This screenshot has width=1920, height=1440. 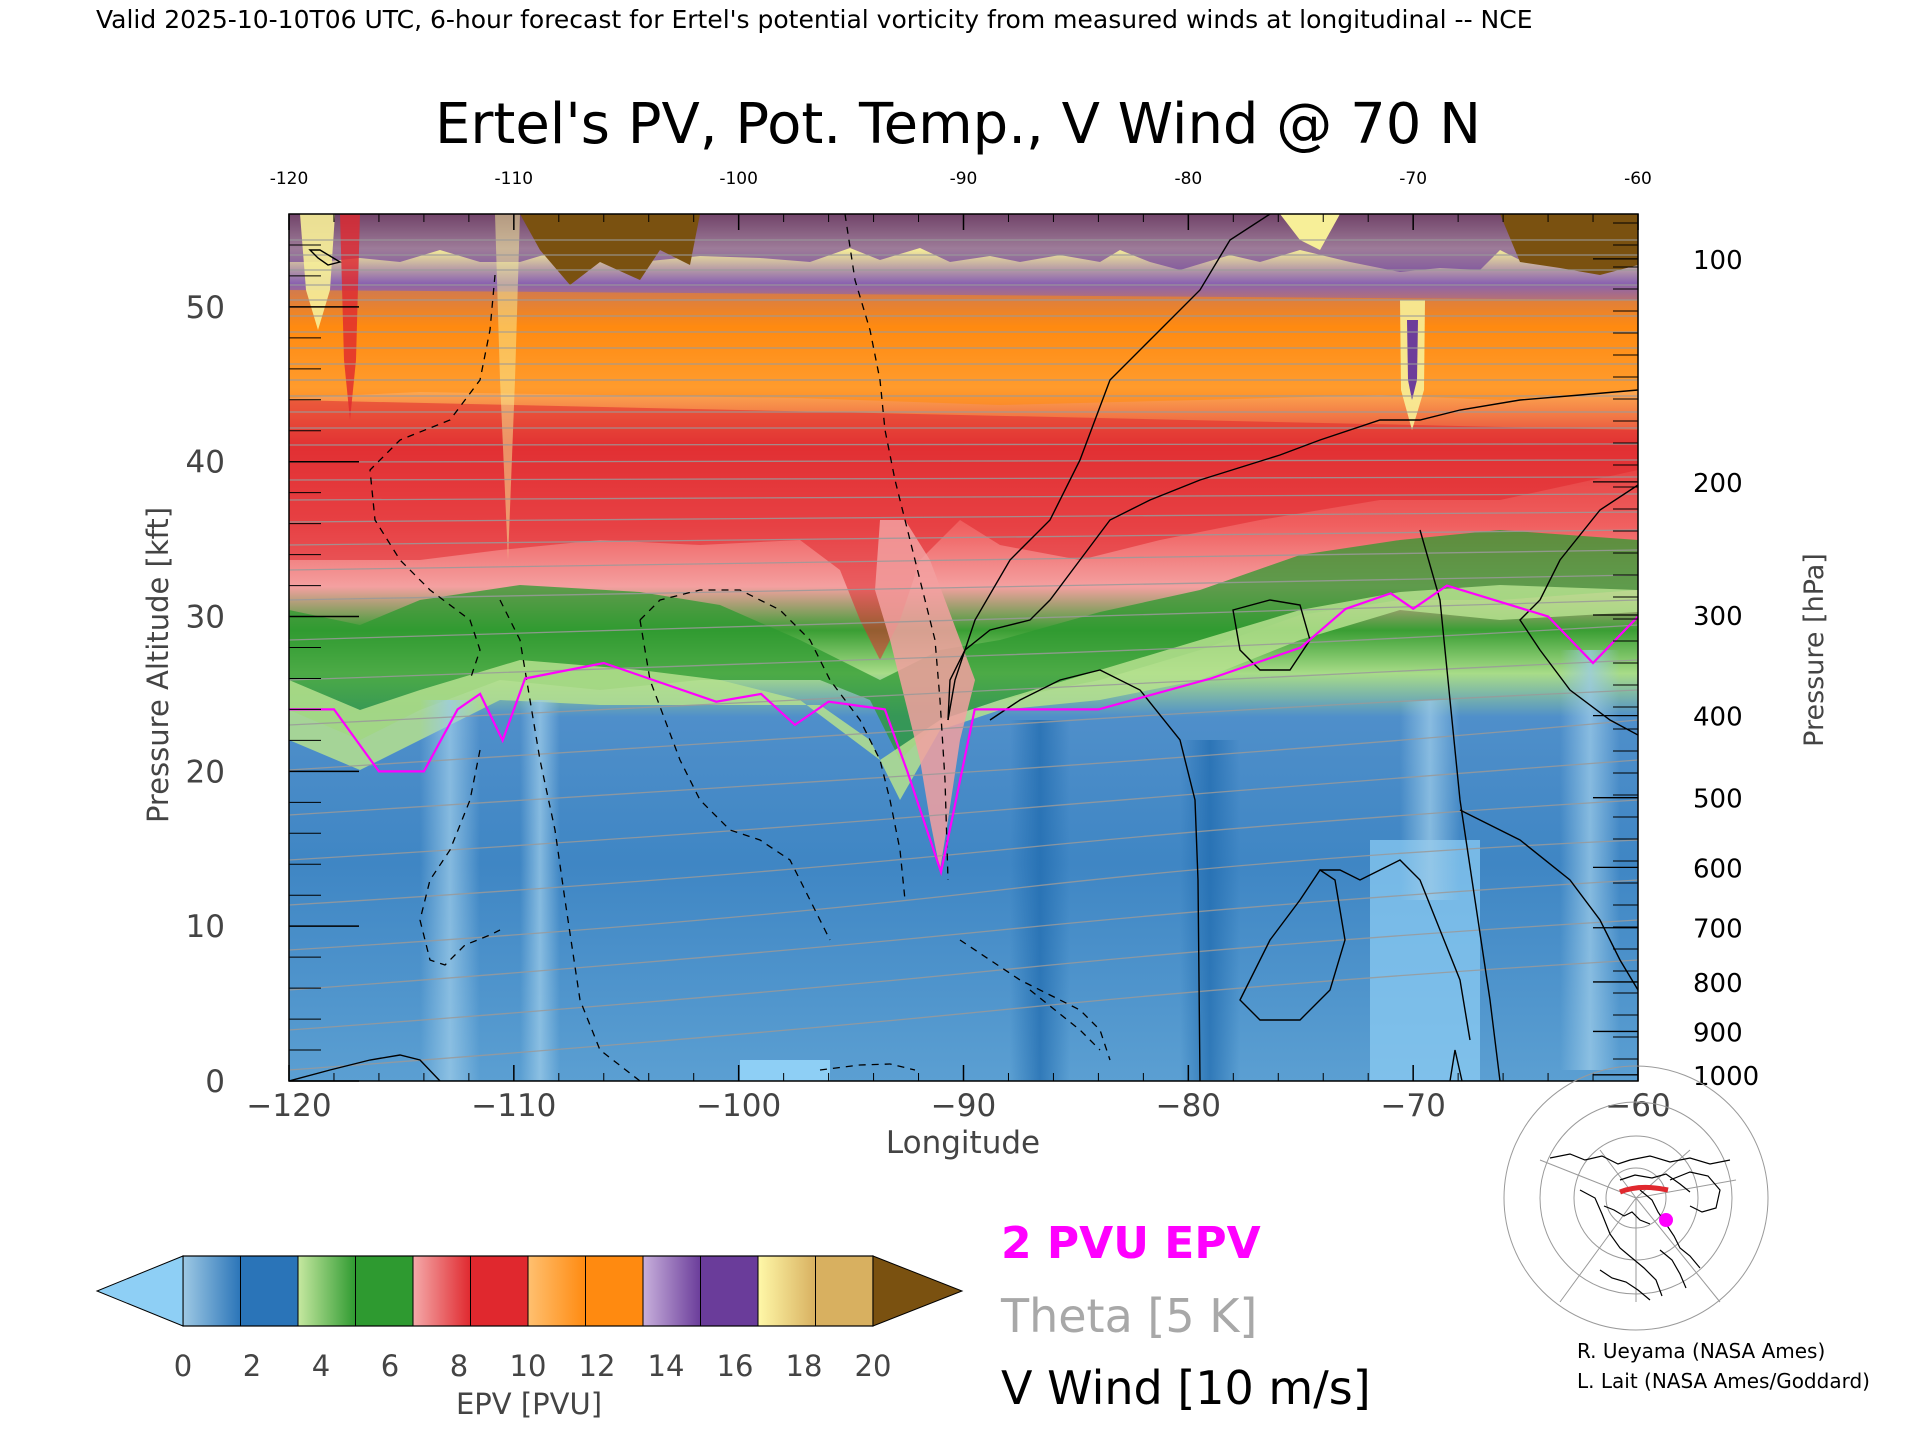 What do you see at coordinates (958, 124) in the screenshot?
I see `chart-title: Ertel's PV, Pot. Temp., V Wind @ 70 N` at bounding box center [958, 124].